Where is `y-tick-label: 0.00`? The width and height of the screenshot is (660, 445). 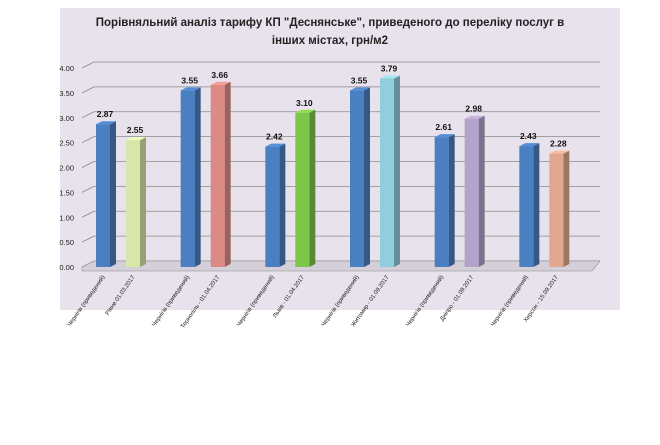
y-tick-label: 0.00 is located at coordinates (66, 267).